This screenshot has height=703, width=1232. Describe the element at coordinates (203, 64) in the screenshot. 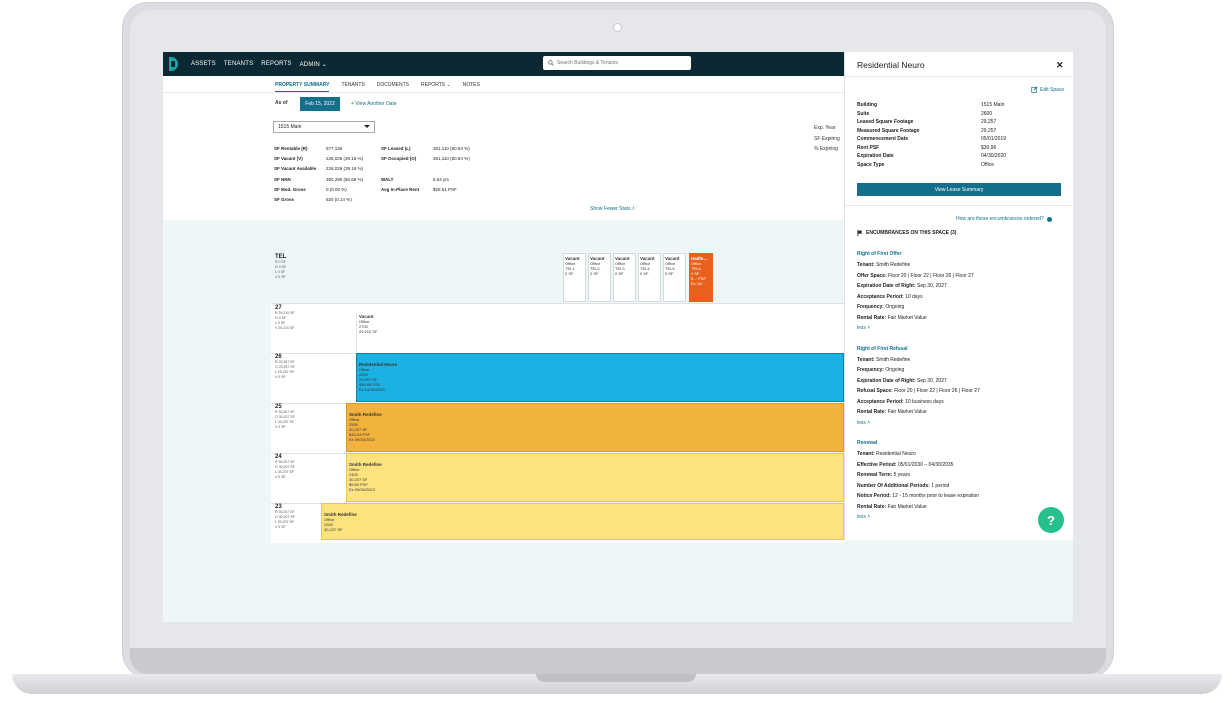

I see `nav-assets: ASSETS` at that location.